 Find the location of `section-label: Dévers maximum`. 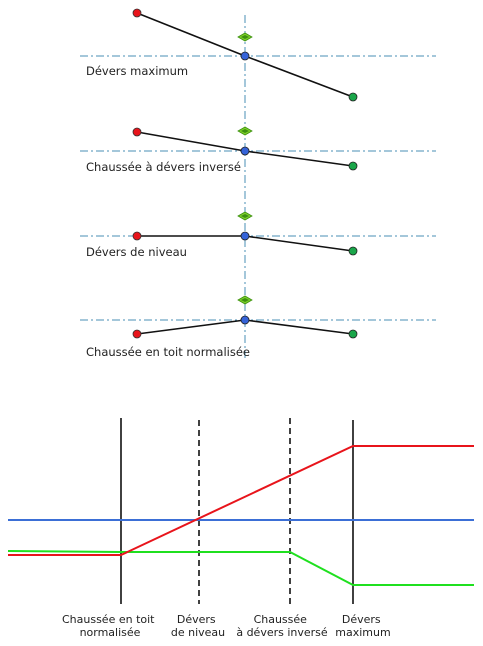

section-label: Dévers maximum is located at coordinates (137, 71).